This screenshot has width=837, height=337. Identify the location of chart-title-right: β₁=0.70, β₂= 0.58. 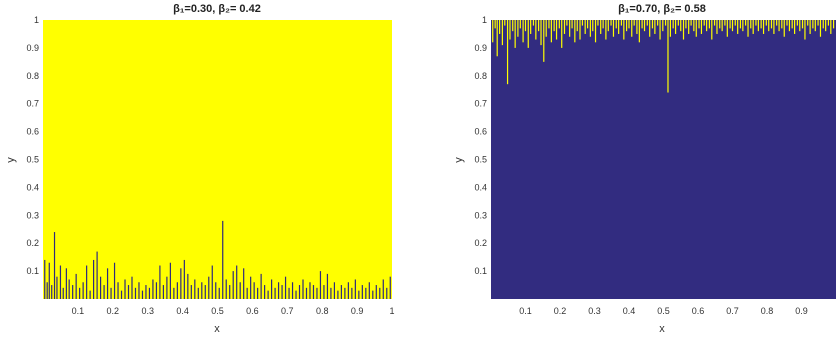
(662, 9).